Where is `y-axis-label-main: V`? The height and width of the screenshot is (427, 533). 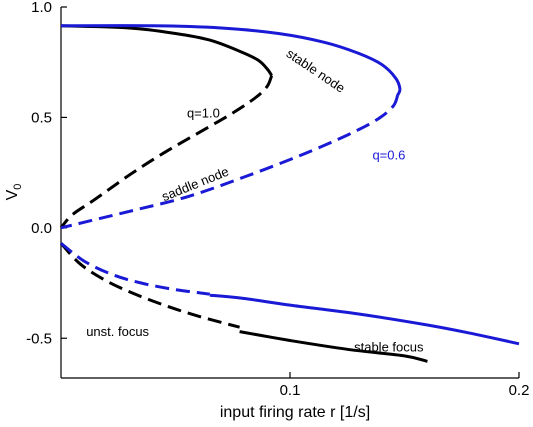 y-axis-label-main: V is located at coordinates (12, 194).